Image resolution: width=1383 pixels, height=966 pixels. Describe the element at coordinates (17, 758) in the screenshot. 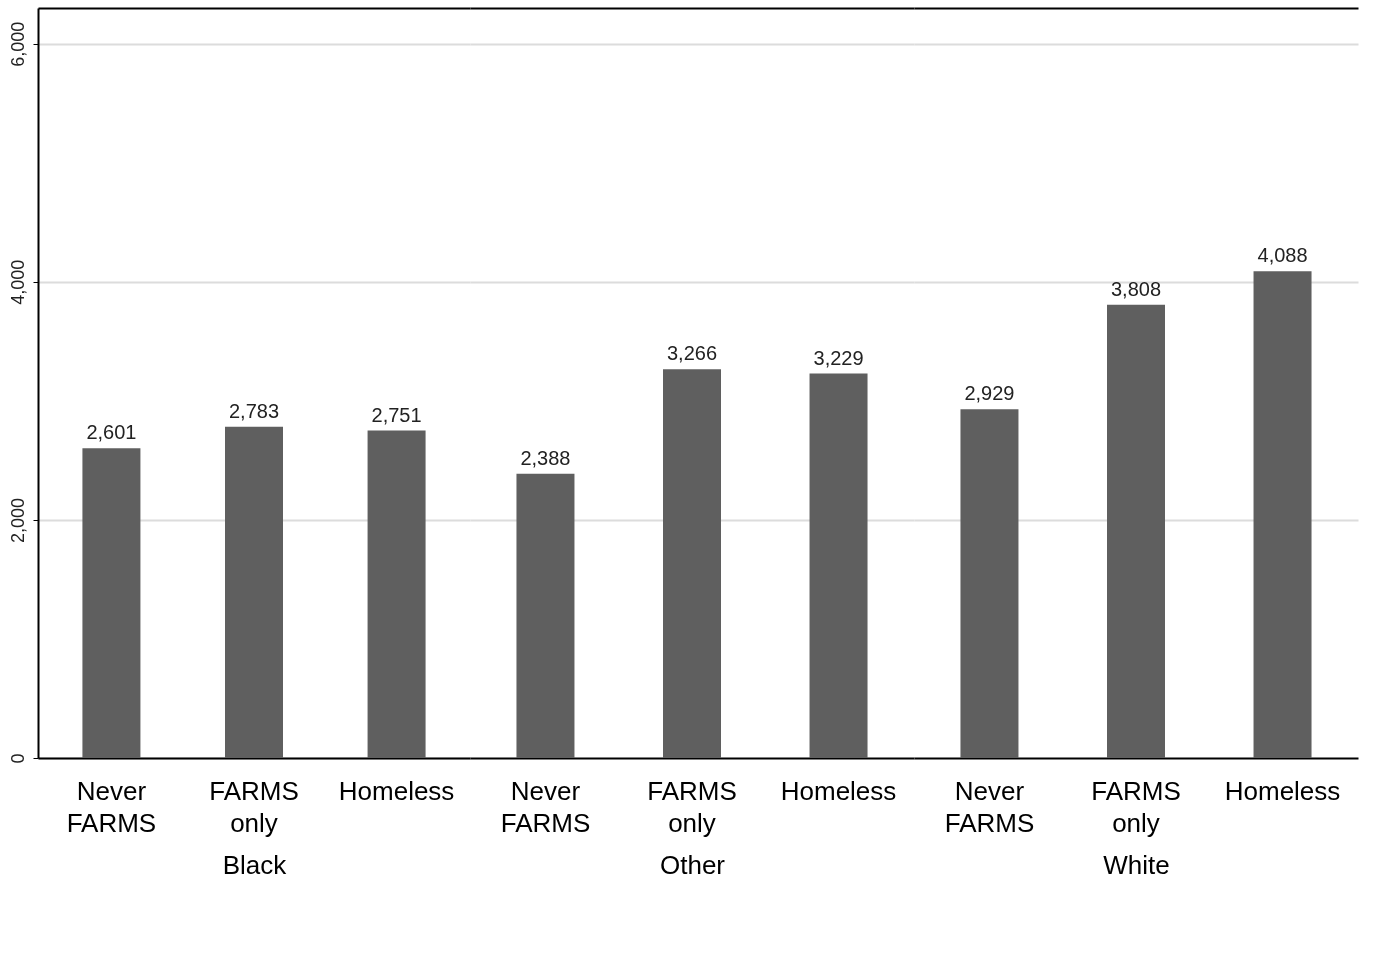

I see `y-tick-label: 0` at that location.